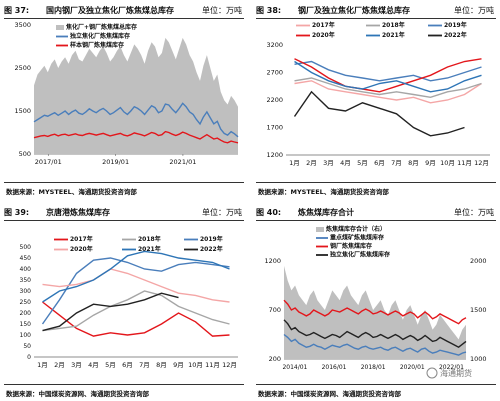 The height and width of the screenshot is (401, 500). I want to click on legend-label: 2020年, so click(323, 35).